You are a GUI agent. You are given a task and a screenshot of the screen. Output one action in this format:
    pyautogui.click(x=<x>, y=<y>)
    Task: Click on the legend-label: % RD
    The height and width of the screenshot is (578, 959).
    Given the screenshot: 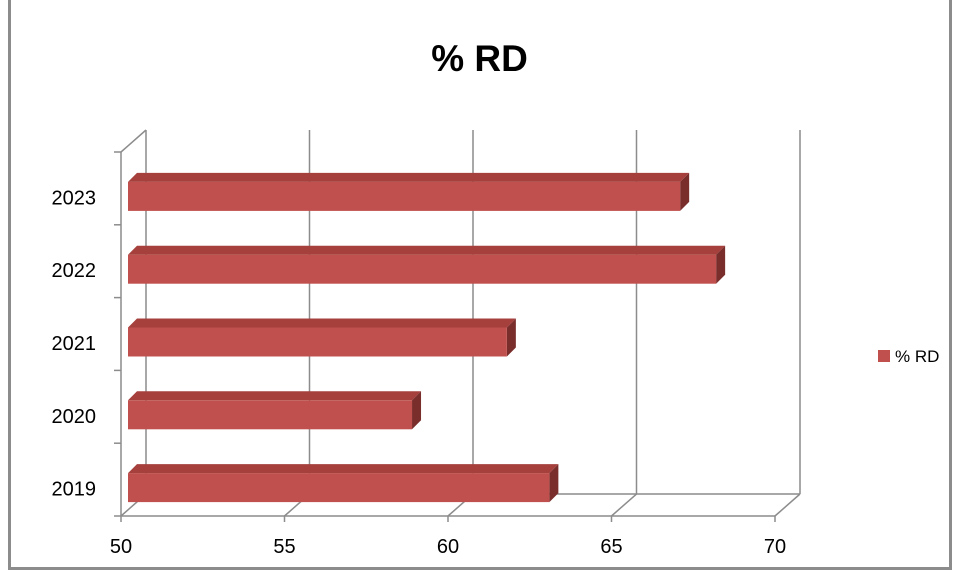 What is the action you would take?
    pyautogui.click(x=917, y=356)
    